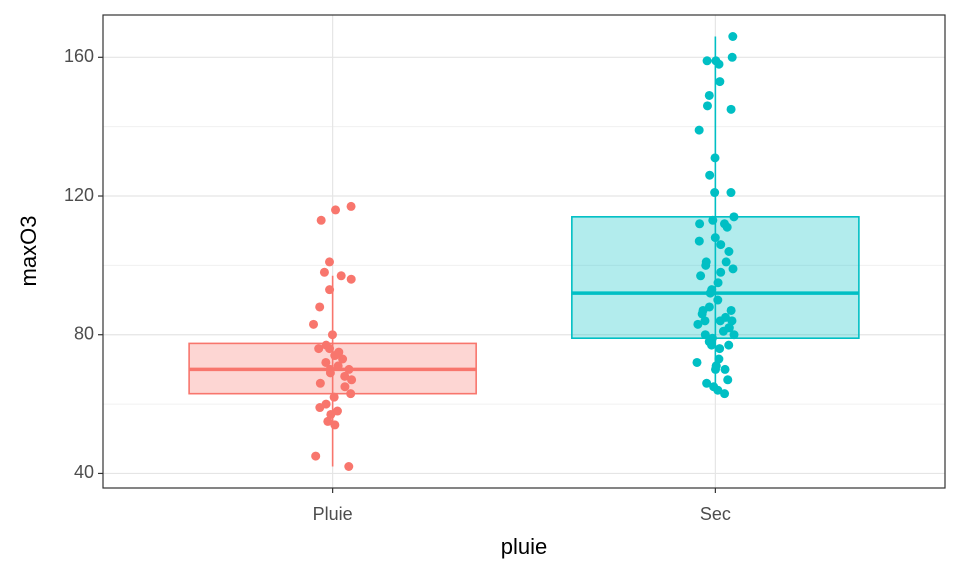 The width and height of the screenshot is (960, 576). I want to click on y-tick-label: 160, so click(79, 56).